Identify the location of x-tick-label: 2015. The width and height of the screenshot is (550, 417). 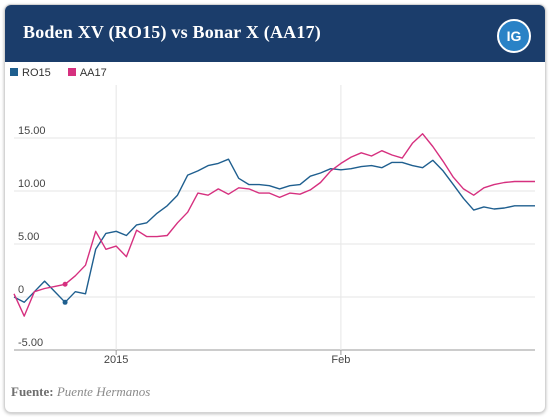
(116, 360).